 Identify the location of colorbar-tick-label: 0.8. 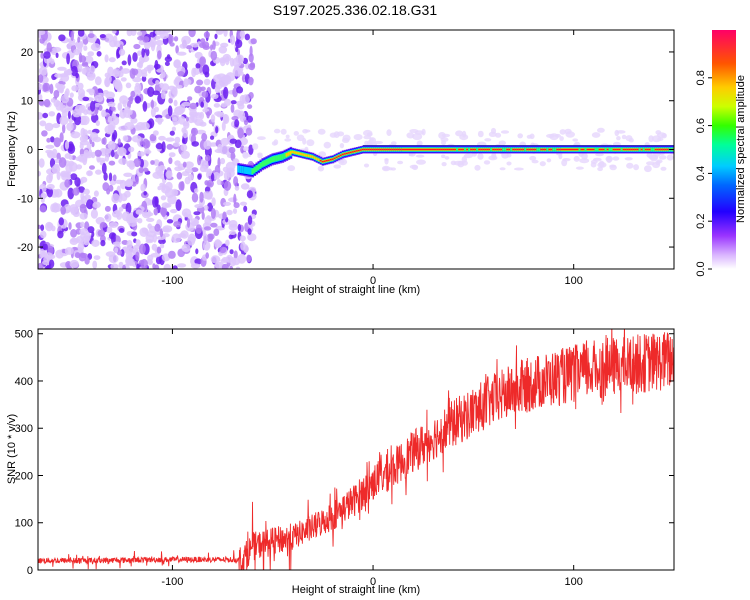
(701, 77).